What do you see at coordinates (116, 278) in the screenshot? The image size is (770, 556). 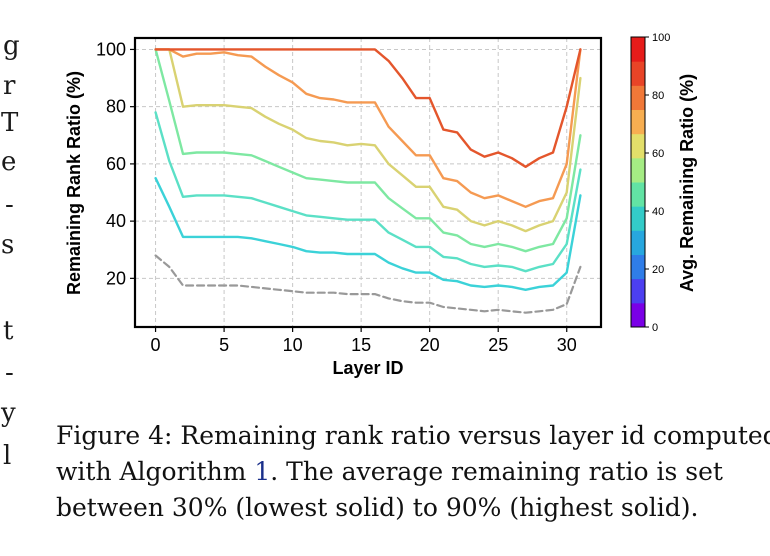 I see `y-tick-label: 20` at bounding box center [116, 278].